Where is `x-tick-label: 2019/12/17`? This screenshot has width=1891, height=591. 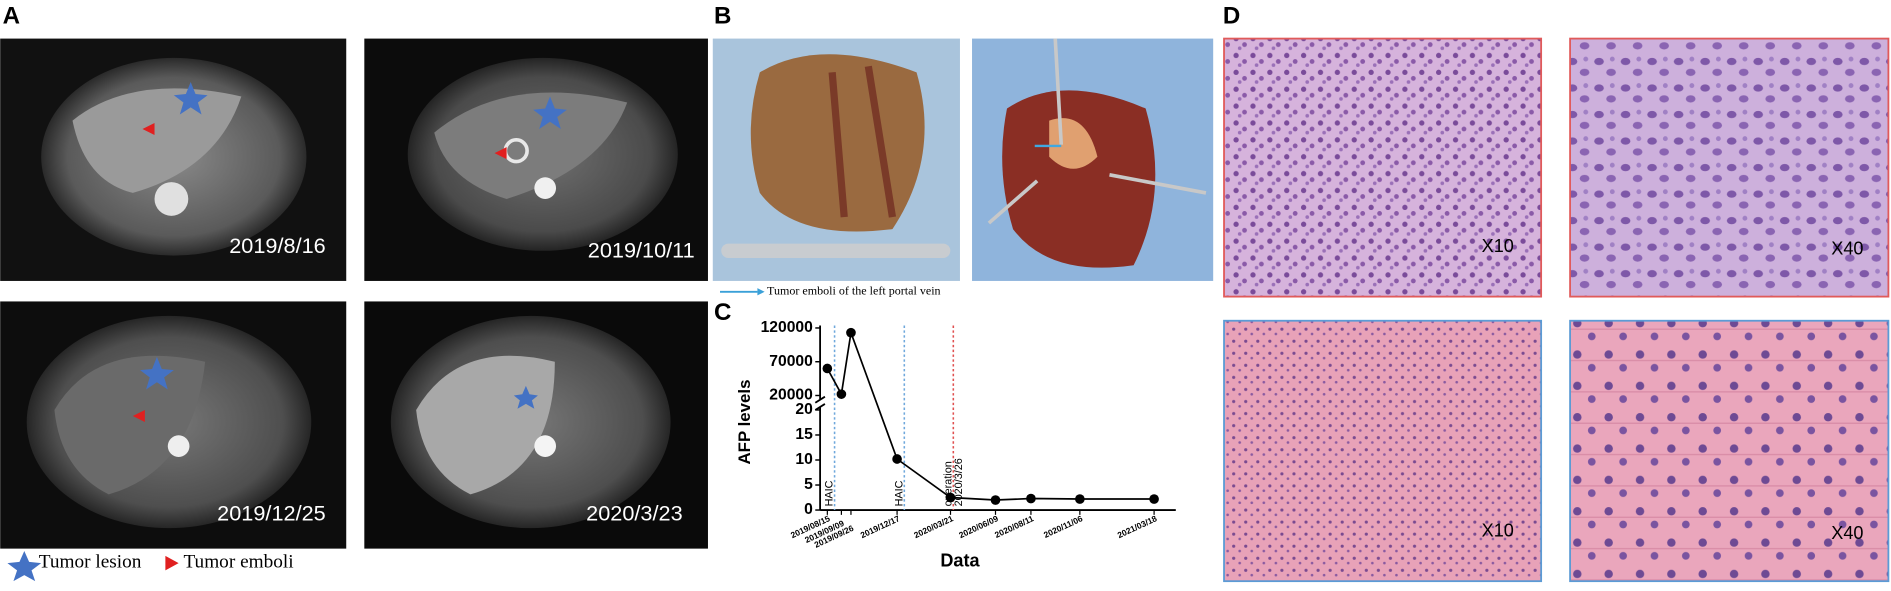 x-tick-label: 2019/12/17 is located at coordinates (880, 526).